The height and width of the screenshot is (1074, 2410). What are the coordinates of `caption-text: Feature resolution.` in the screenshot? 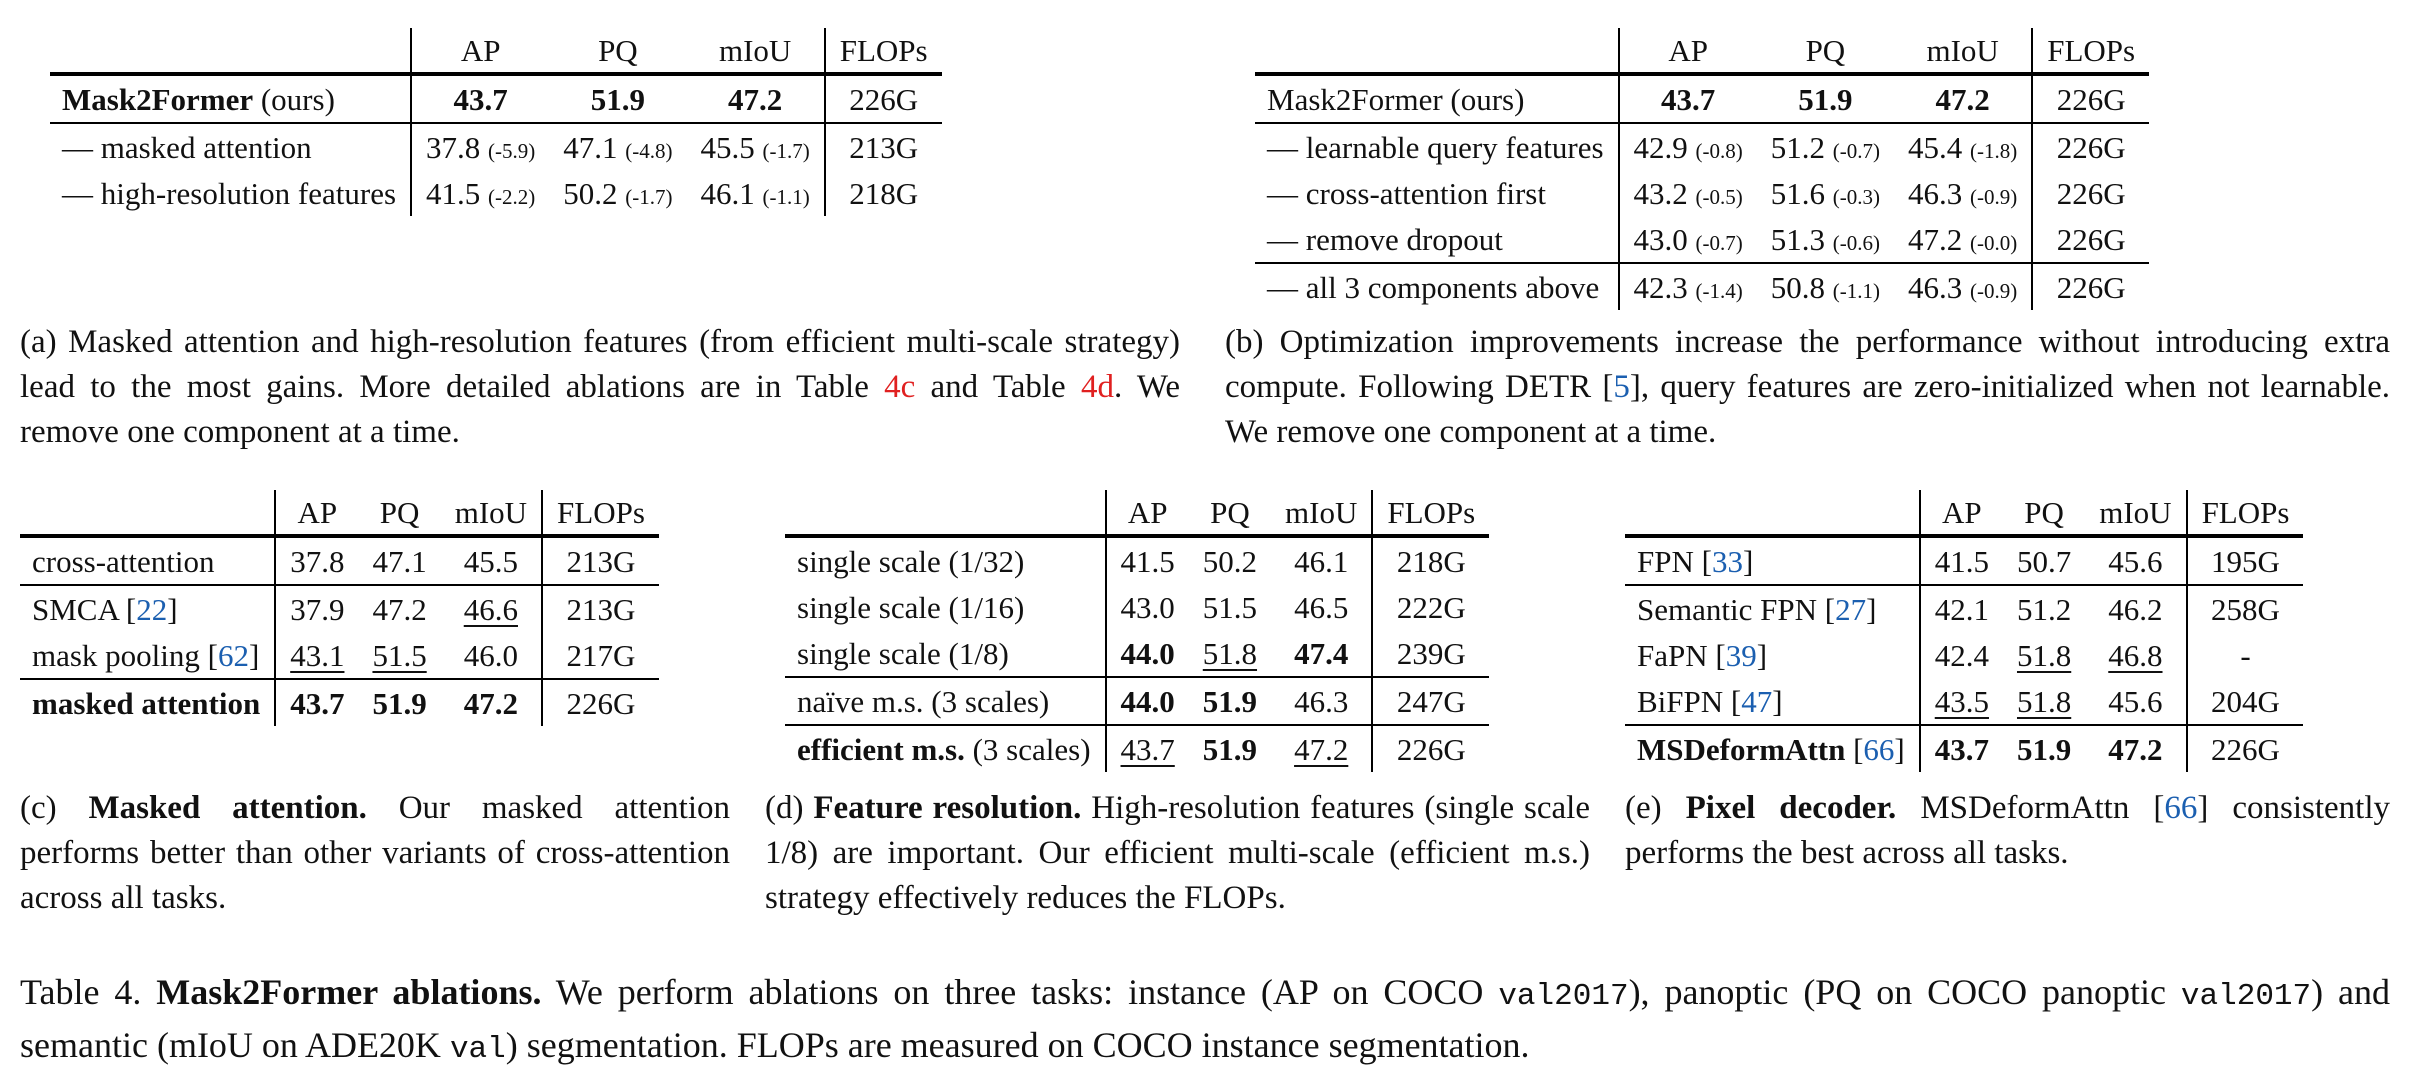 It's located at (947, 808).